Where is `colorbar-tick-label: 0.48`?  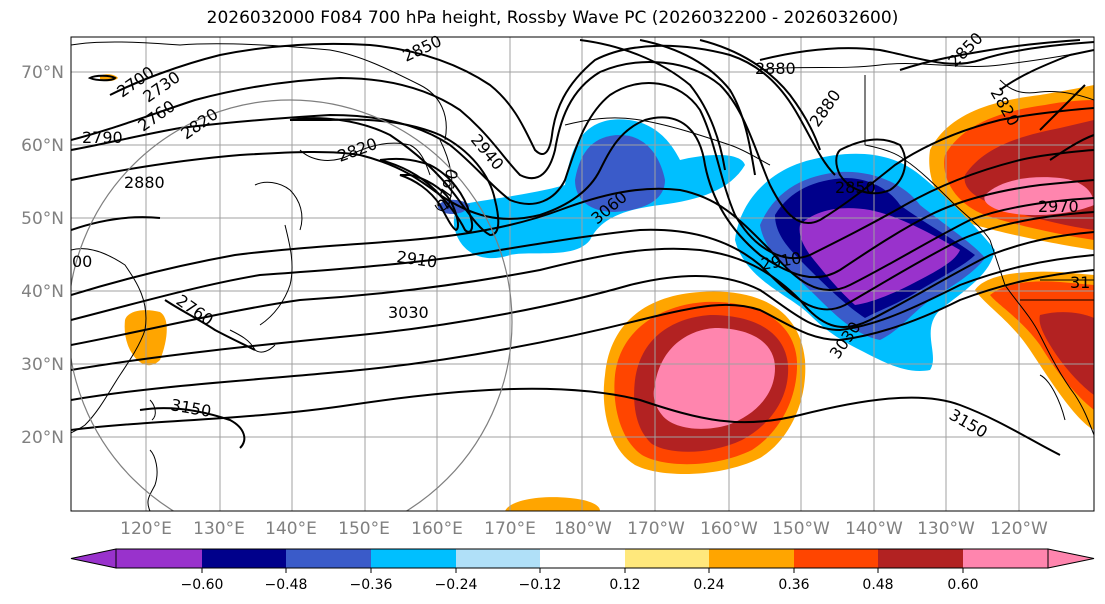 colorbar-tick-label: 0.48 is located at coordinates (877, 585).